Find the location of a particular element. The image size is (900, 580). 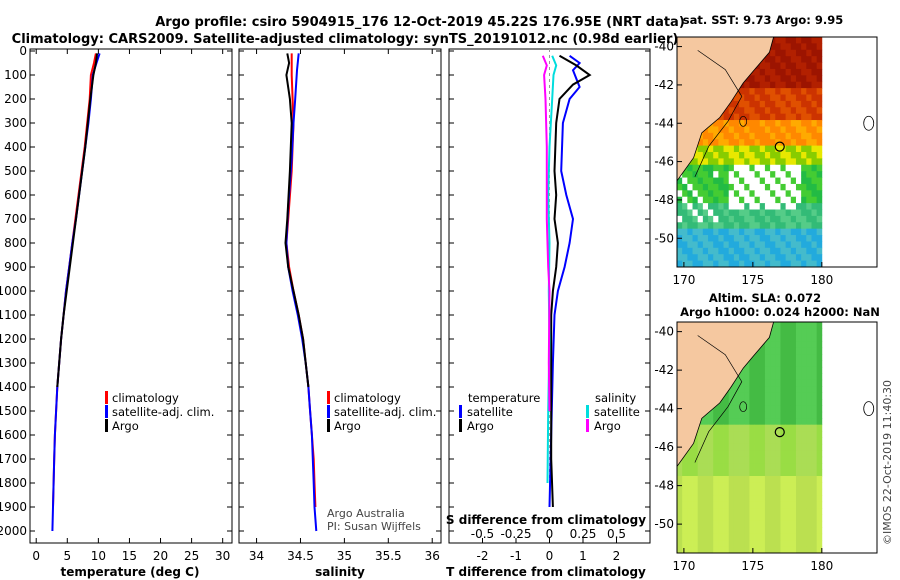

s-tick-label: -0.5 is located at coordinates (482, 534).